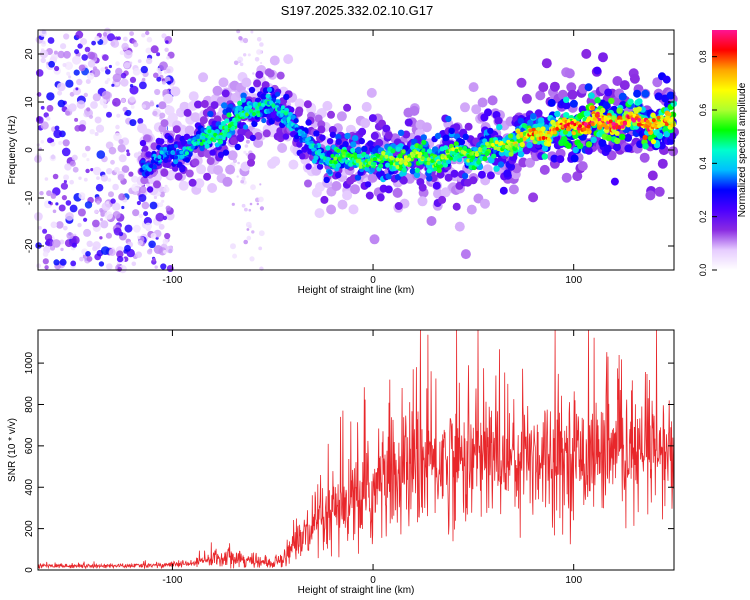 This screenshot has width=750, height=600. I want to click on x-tick-label: 100, so click(573, 280).